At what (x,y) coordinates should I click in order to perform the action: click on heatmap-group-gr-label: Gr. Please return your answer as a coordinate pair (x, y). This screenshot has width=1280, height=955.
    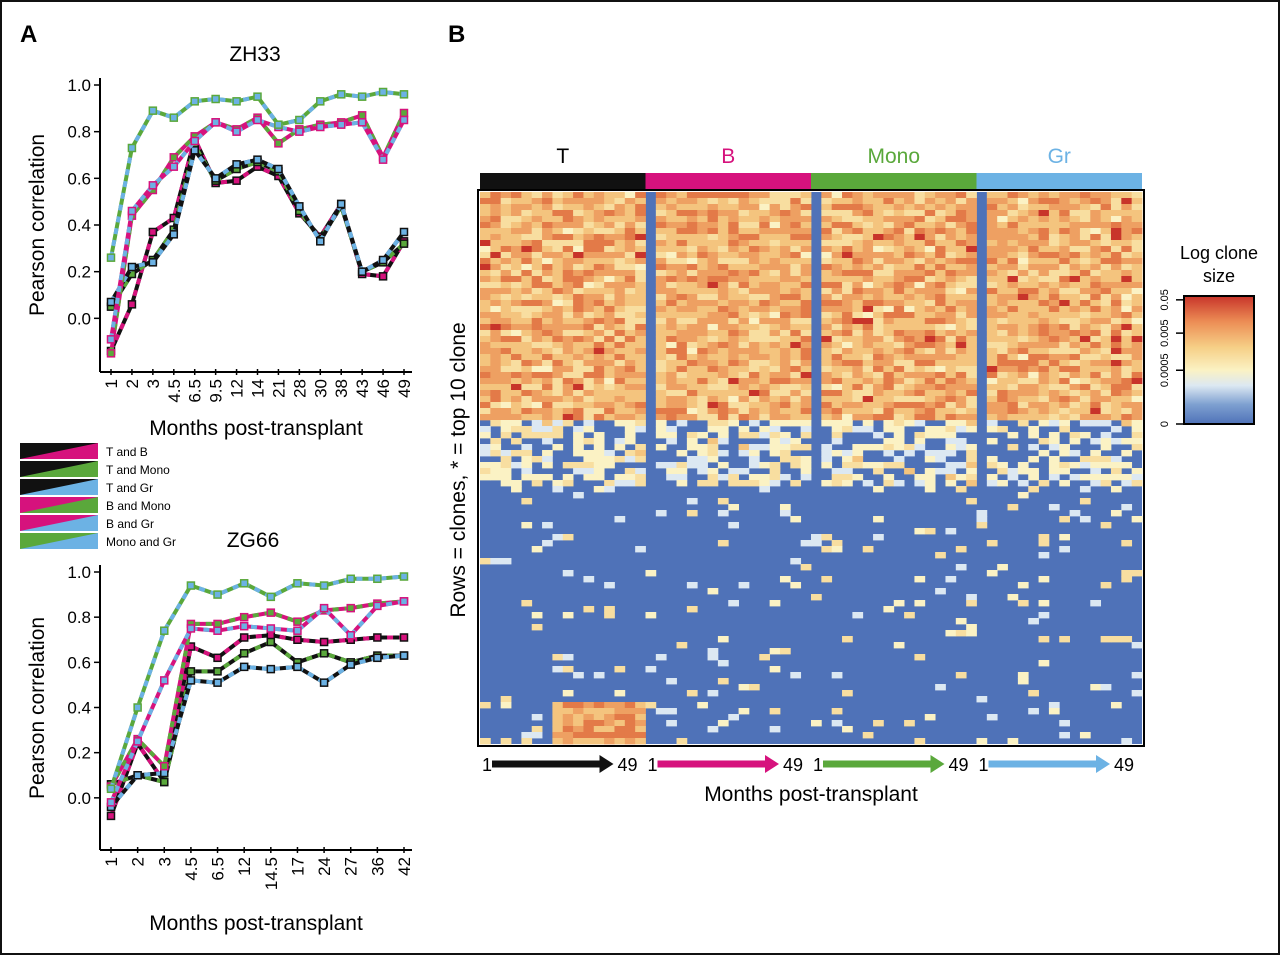
    Looking at the image, I should click on (1059, 156).